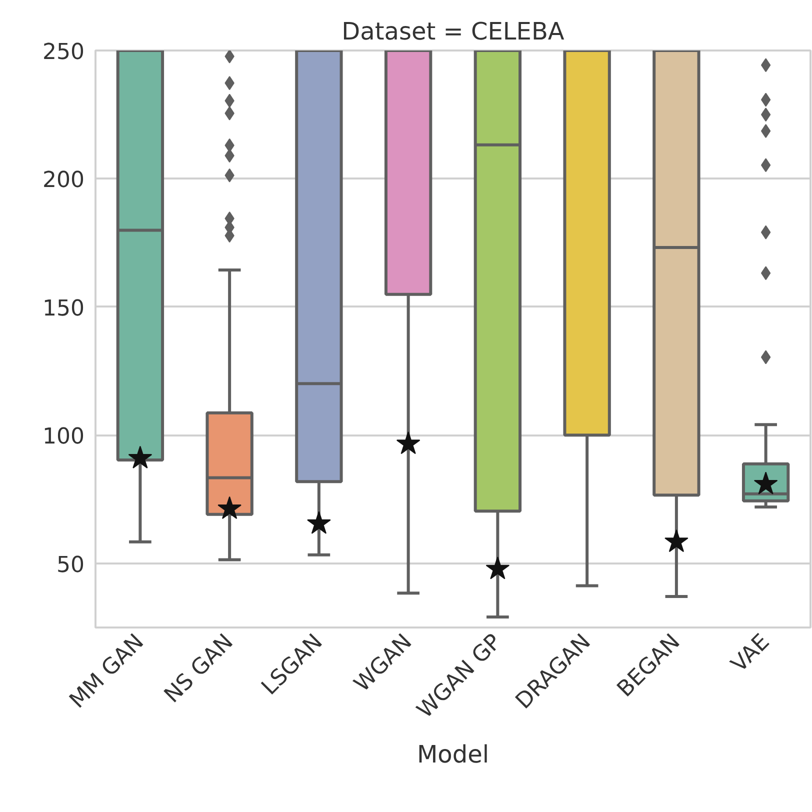 This screenshot has height=812, width=812. What do you see at coordinates (63, 181) in the screenshot?
I see `y-tick-label: 200` at bounding box center [63, 181].